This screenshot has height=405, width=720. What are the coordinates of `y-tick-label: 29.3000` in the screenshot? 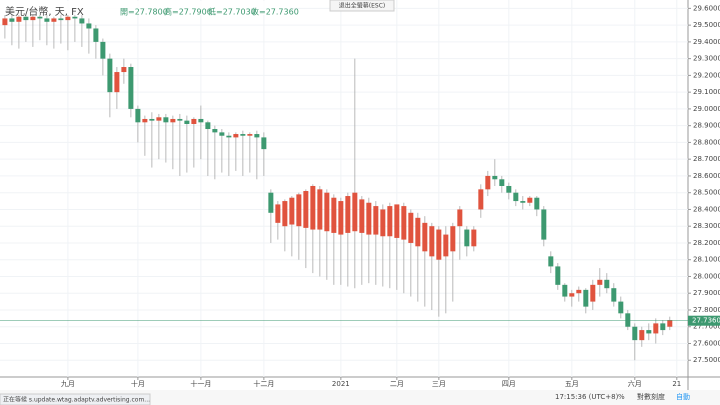 It's located at (706, 59).